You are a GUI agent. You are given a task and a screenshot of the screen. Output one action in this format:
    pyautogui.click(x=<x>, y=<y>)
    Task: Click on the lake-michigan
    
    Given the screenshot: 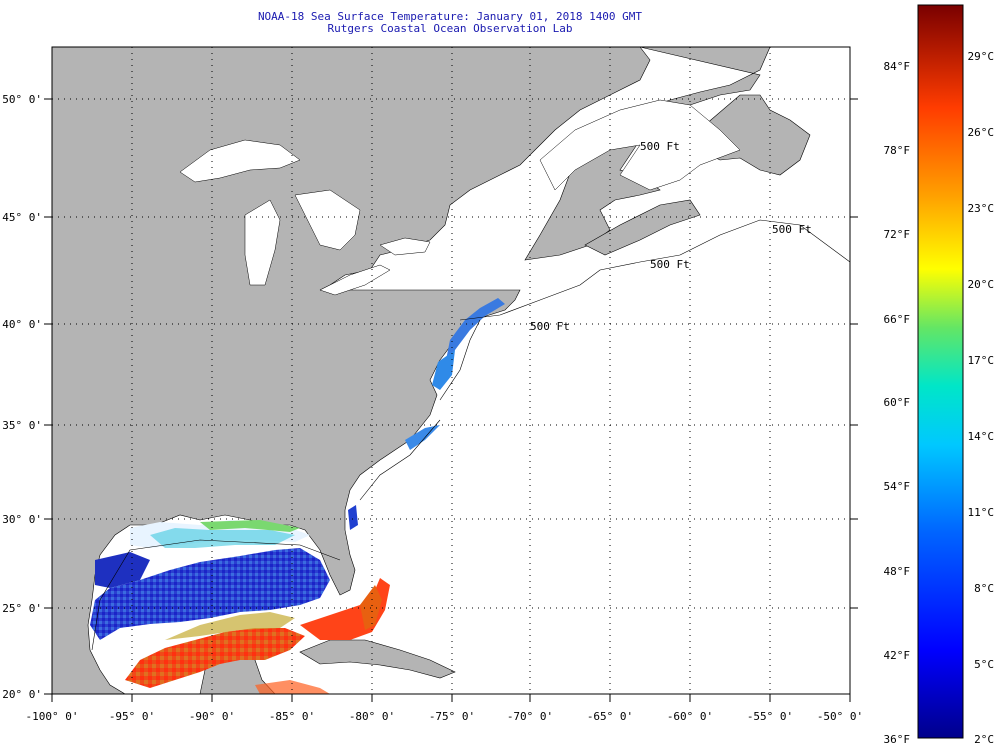 What is the action you would take?
    pyautogui.click(x=262, y=242)
    